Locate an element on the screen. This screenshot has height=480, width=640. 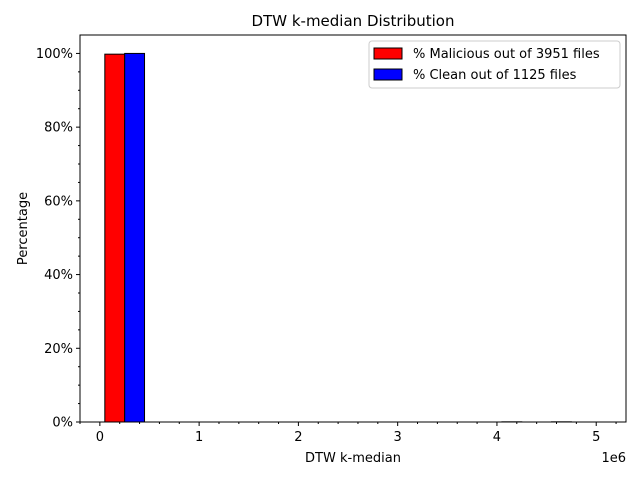
y-tick-label: 80% is located at coordinates (58, 128).